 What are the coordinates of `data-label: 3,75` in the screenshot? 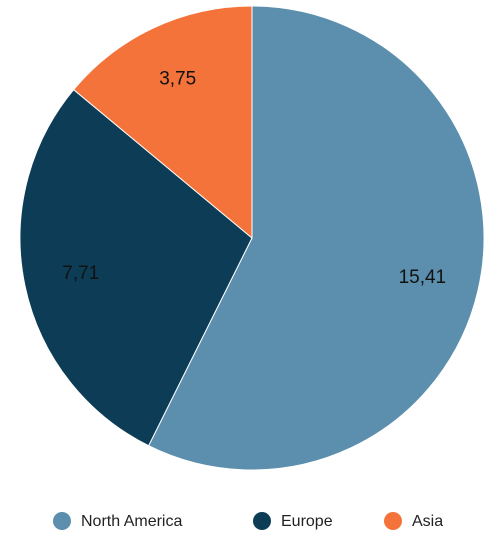 It's located at (177, 79).